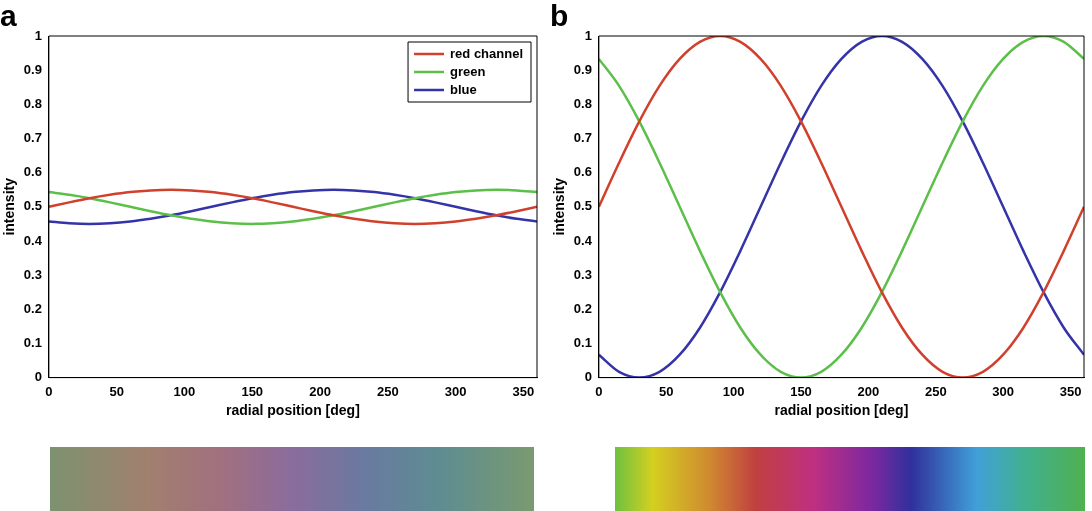 The image size is (1092, 511). I want to click on legend-label: blue, so click(463, 89).